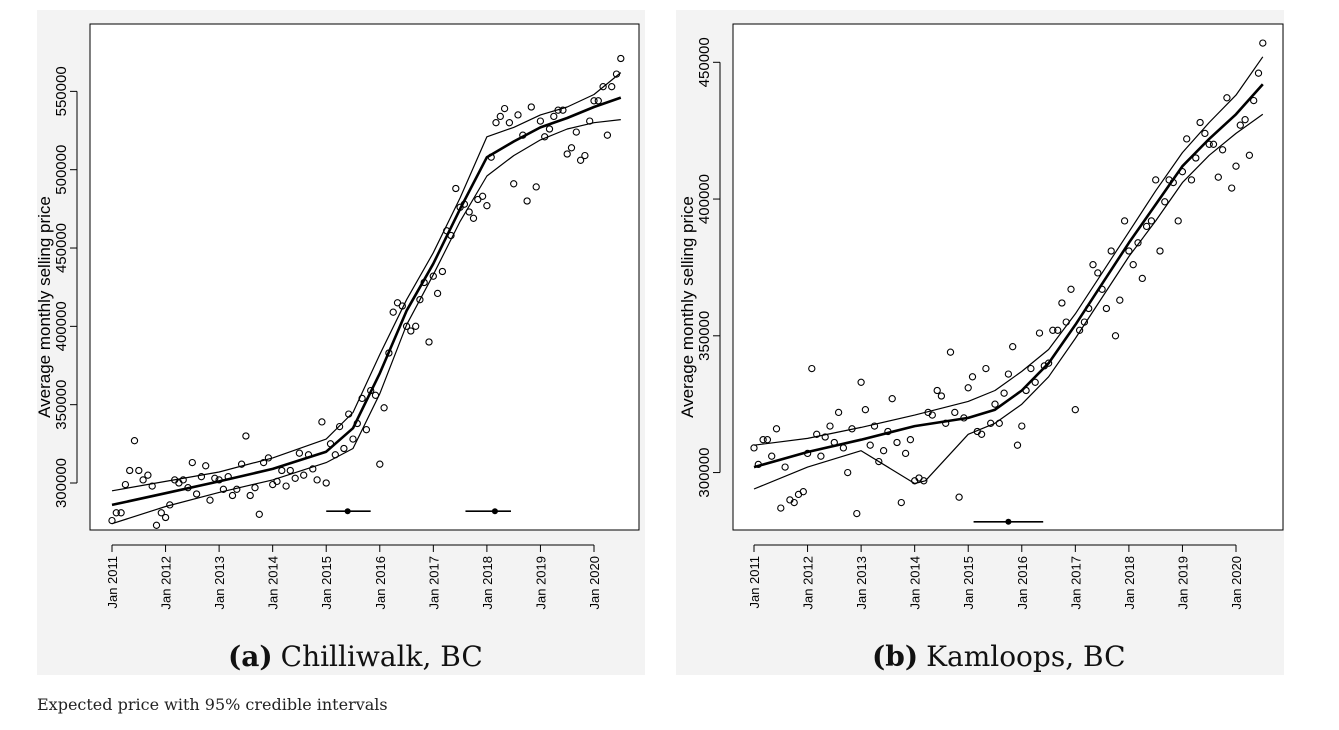 Image resolution: width=1339 pixels, height=730 pixels. I want to click on y-tick-label: 400000, so click(704, 199).